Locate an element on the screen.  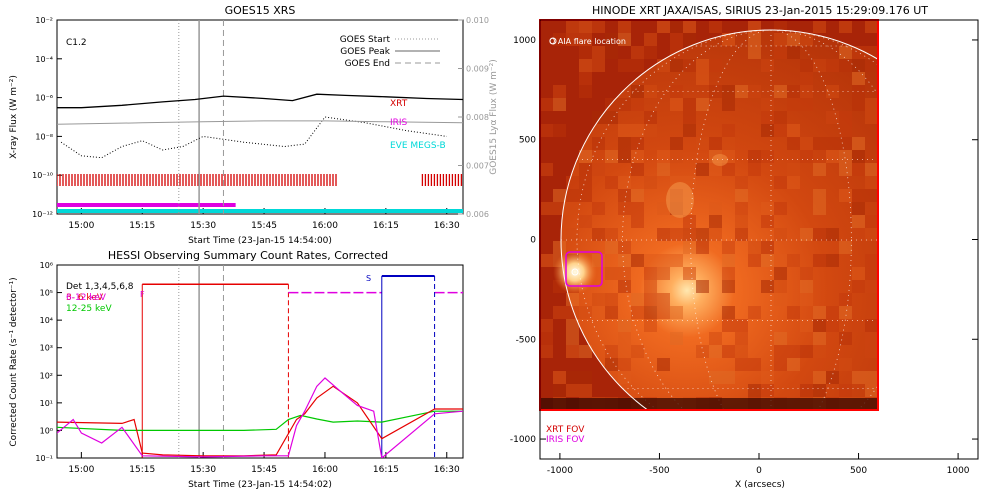
goes-x-tick-label: 16:15 is located at coordinates (386, 226).